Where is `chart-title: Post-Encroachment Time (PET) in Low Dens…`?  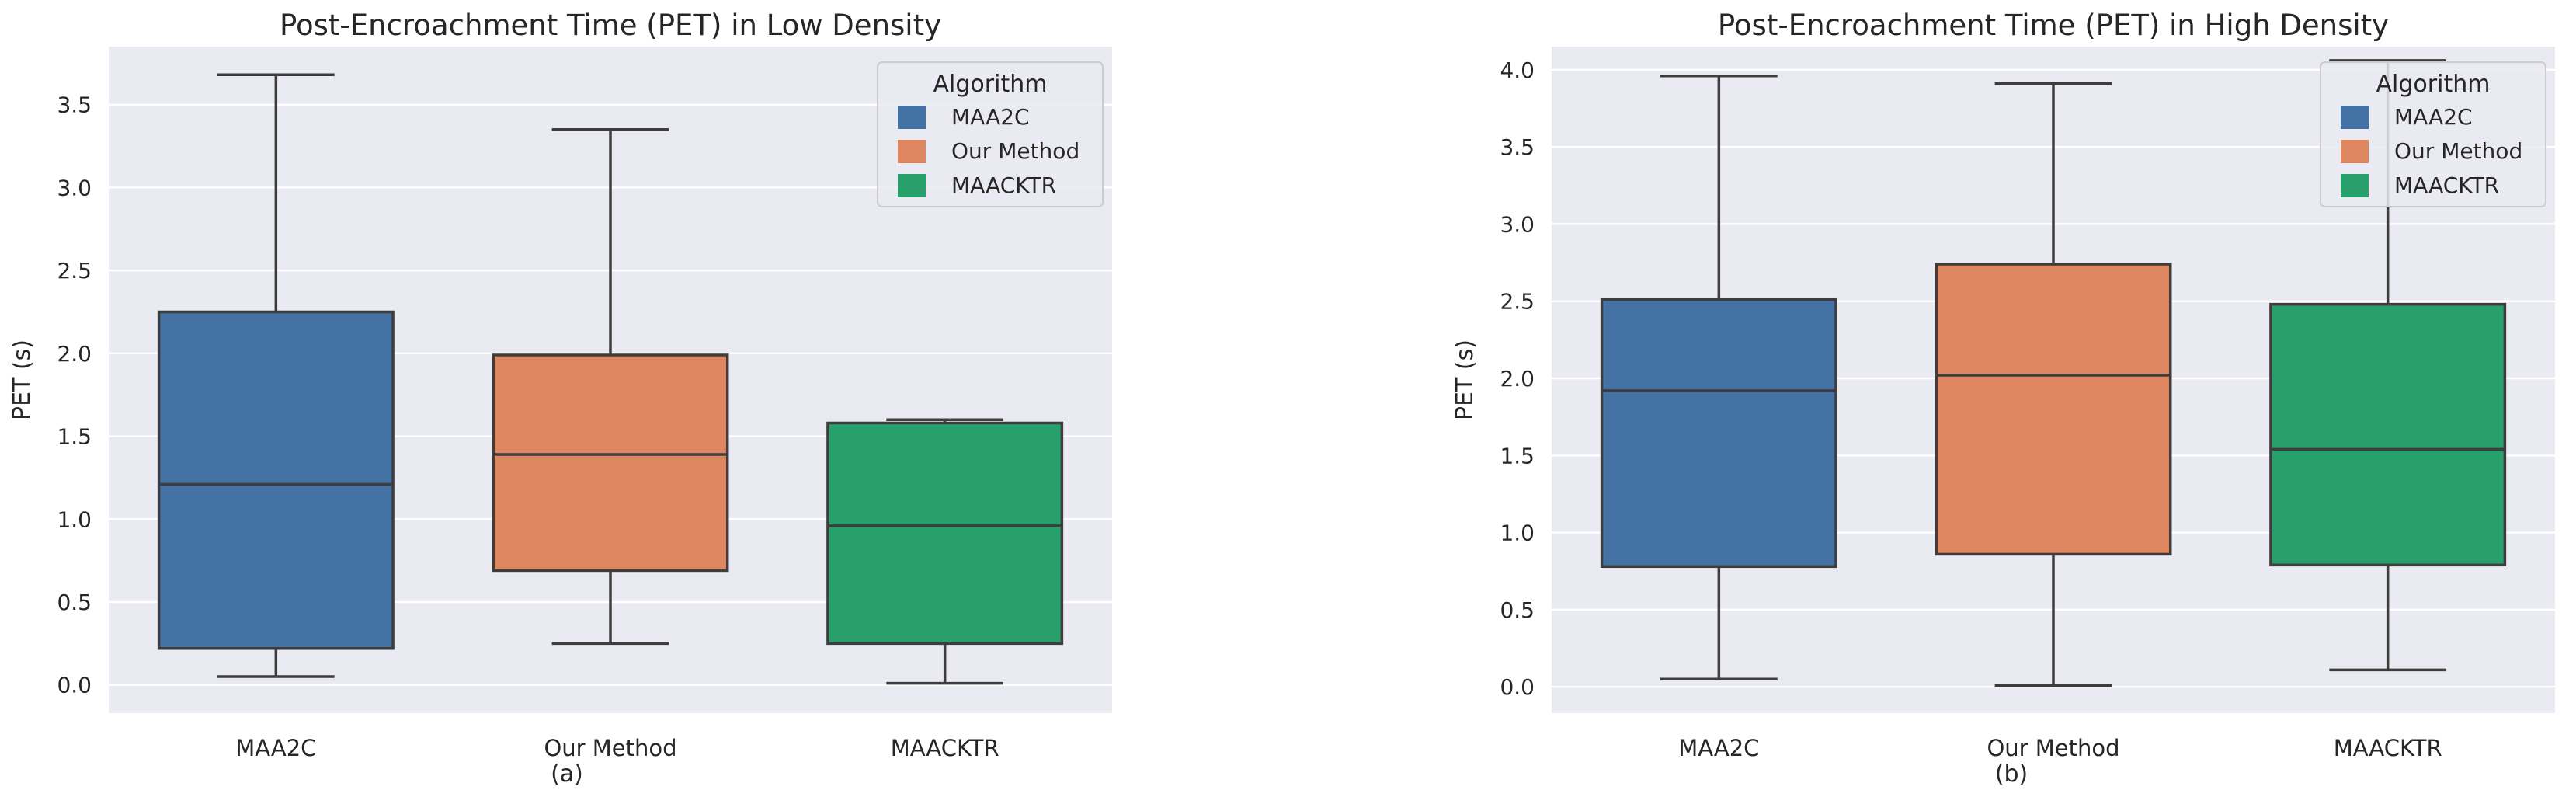
chart-title: Post-Encroachment Time (PET) in Low Dens… is located at coordinates (610, 25).